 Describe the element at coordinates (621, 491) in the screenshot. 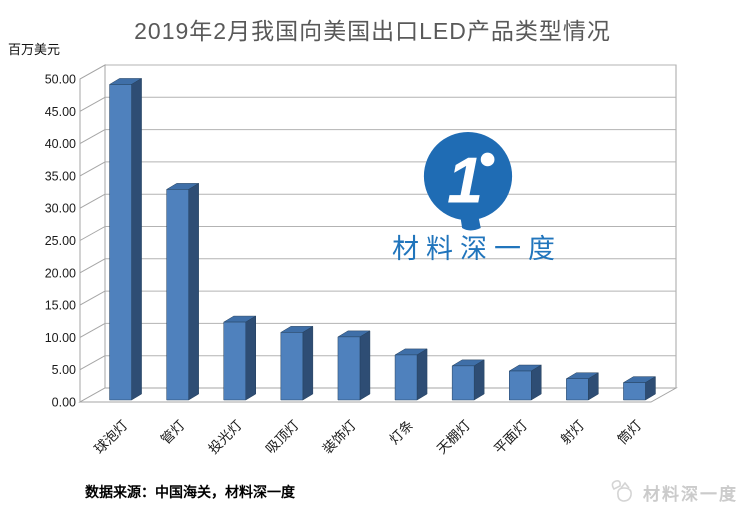

I see `paper-bird-icon` at that location.